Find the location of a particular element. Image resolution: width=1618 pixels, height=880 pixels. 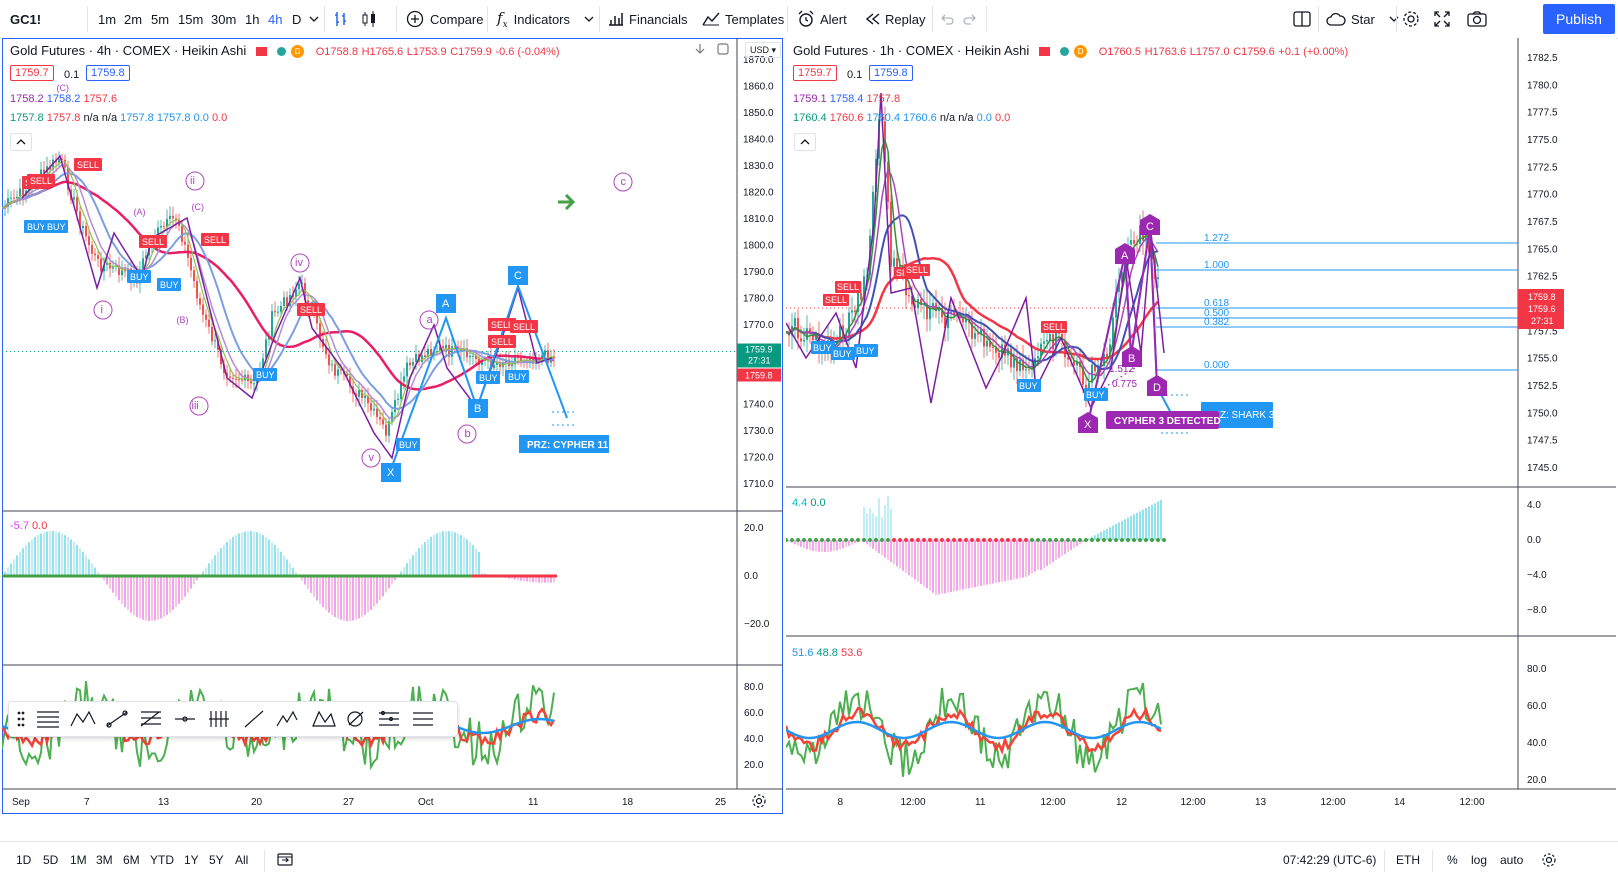

line-icon is located at coordinates (254, 719).